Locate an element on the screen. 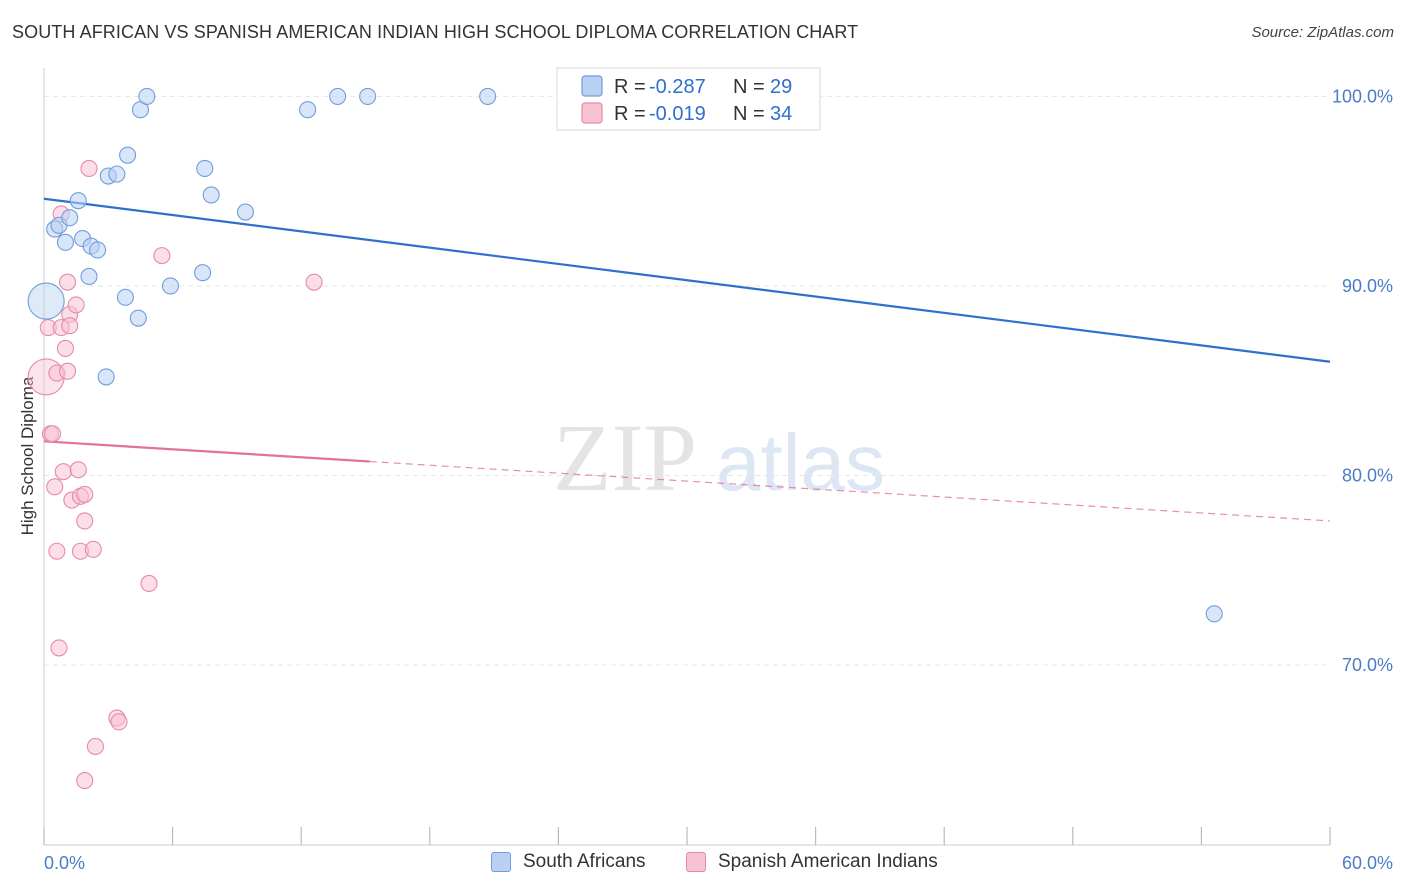 Image resolution: width=1406 pixels, height=892 pixels. legend-r-label-pink: R = is located at coordinates (630, 114).